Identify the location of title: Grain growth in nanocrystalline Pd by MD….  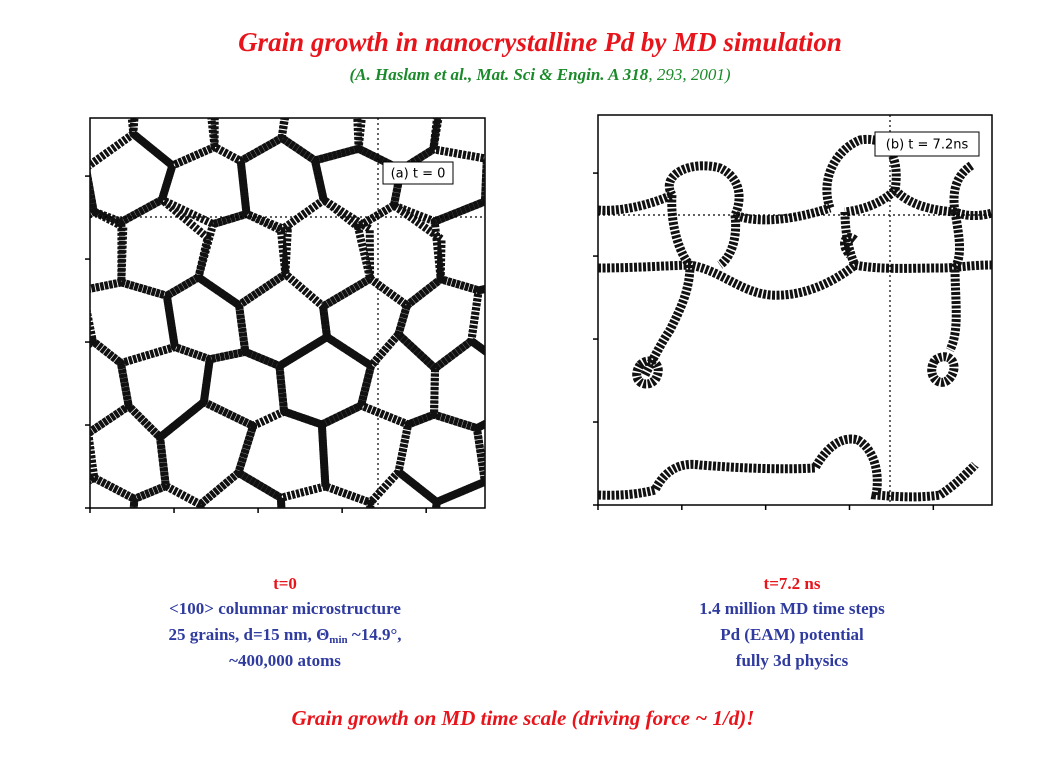
(540, 42).